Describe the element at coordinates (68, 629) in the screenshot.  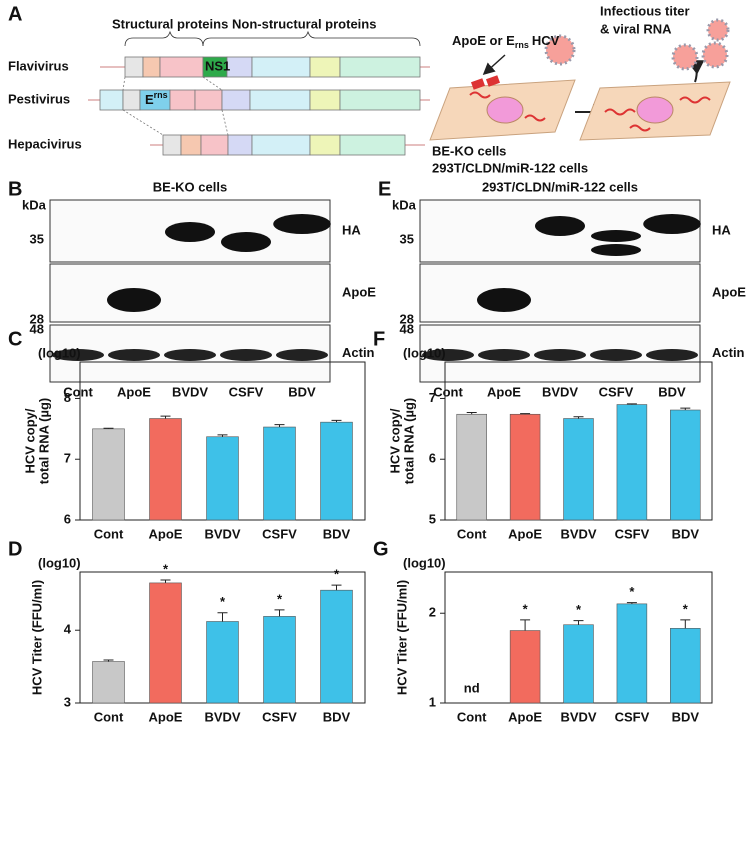
I see `y-tick-label: 4` at that location.